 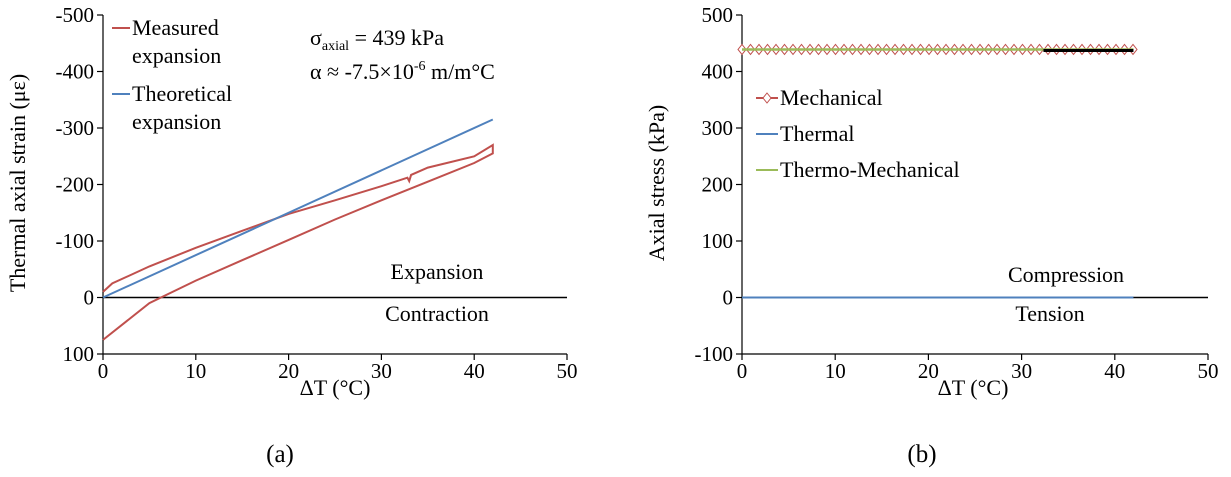 What do you see at coordinates (75, 185) in the screenshot?
I see `panel-a-y-tick-label: -200` at bounding box center [75, 185].